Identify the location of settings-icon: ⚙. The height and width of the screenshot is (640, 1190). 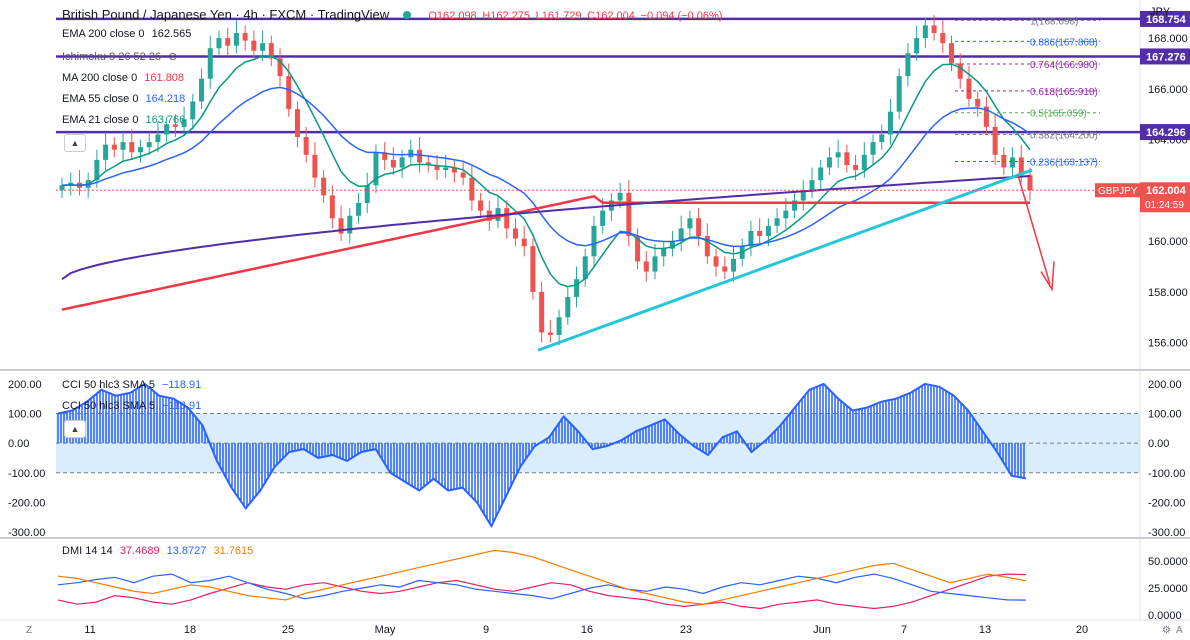
(1166, 630).